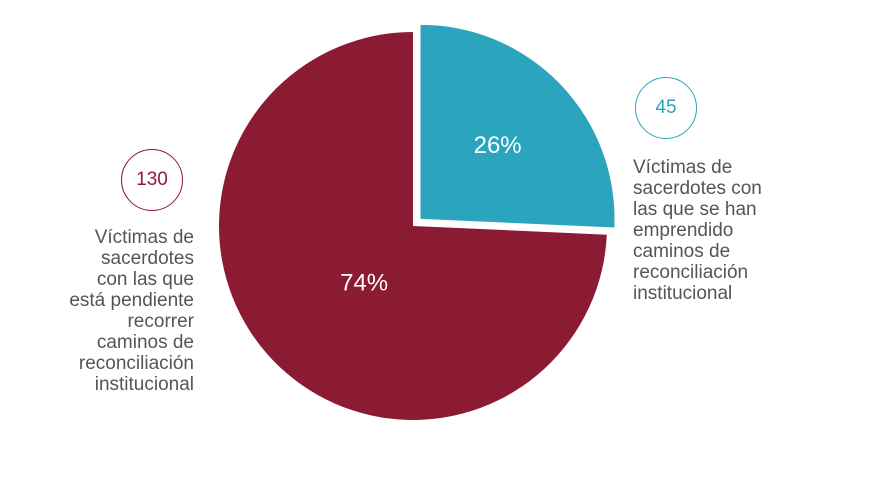 The image size is (880, 495). What do you see at coordinates (364, 282) in the screenshot?
I see `slice-percent-label-pendiente: 74%` at bounding box center [364, 282].